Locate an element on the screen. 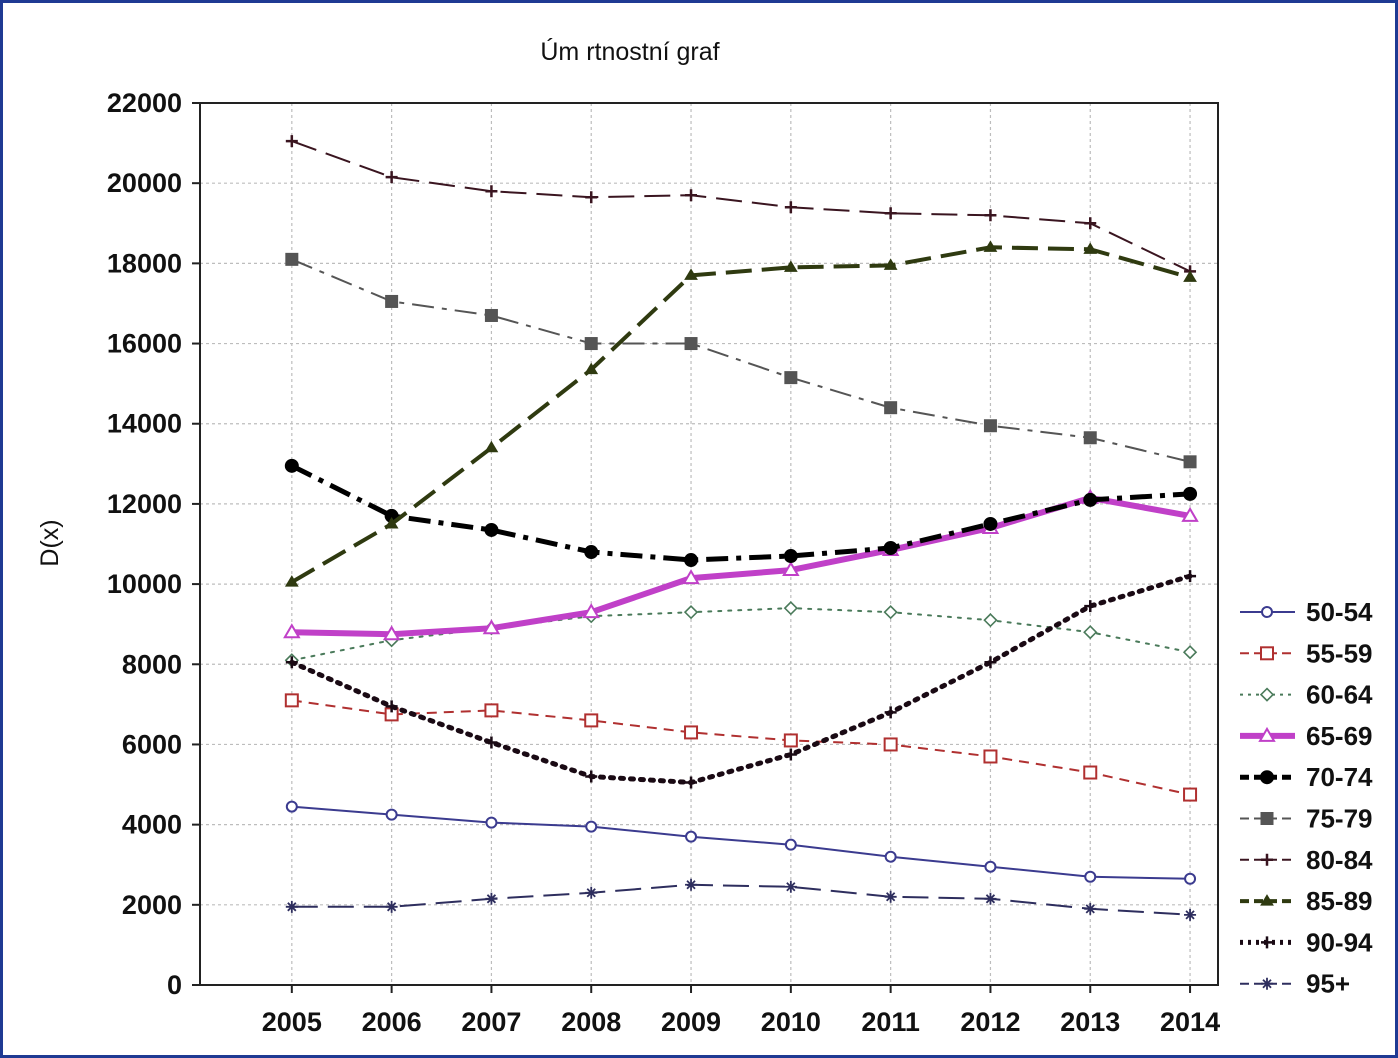 This screenshot has width=1398, height=1058. legend-item: 95+ is located at coordinates (1295, 984).